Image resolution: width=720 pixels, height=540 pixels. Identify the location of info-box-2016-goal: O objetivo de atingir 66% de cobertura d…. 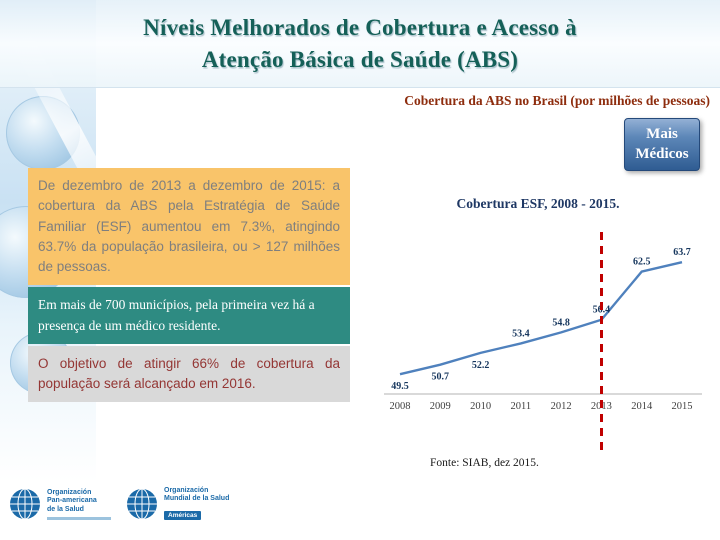
(189, 374).